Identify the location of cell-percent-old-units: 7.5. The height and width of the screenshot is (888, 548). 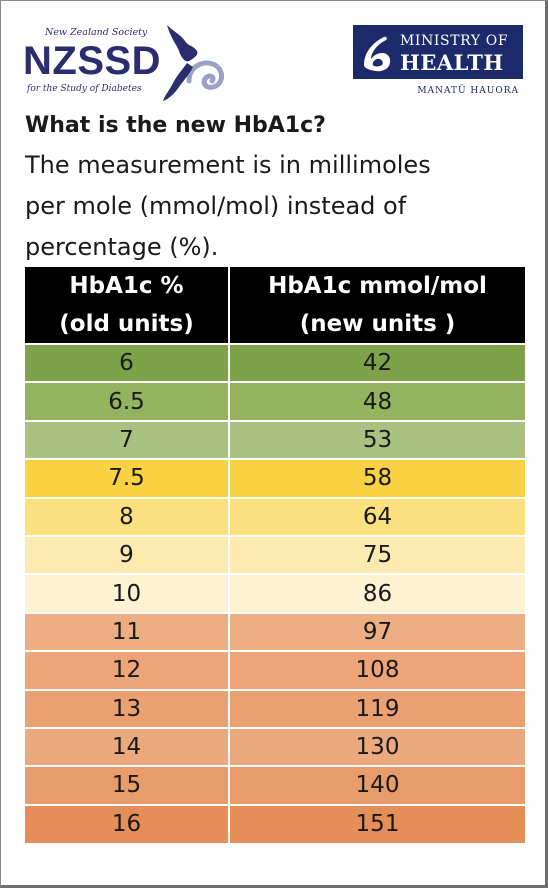
(127, 478).